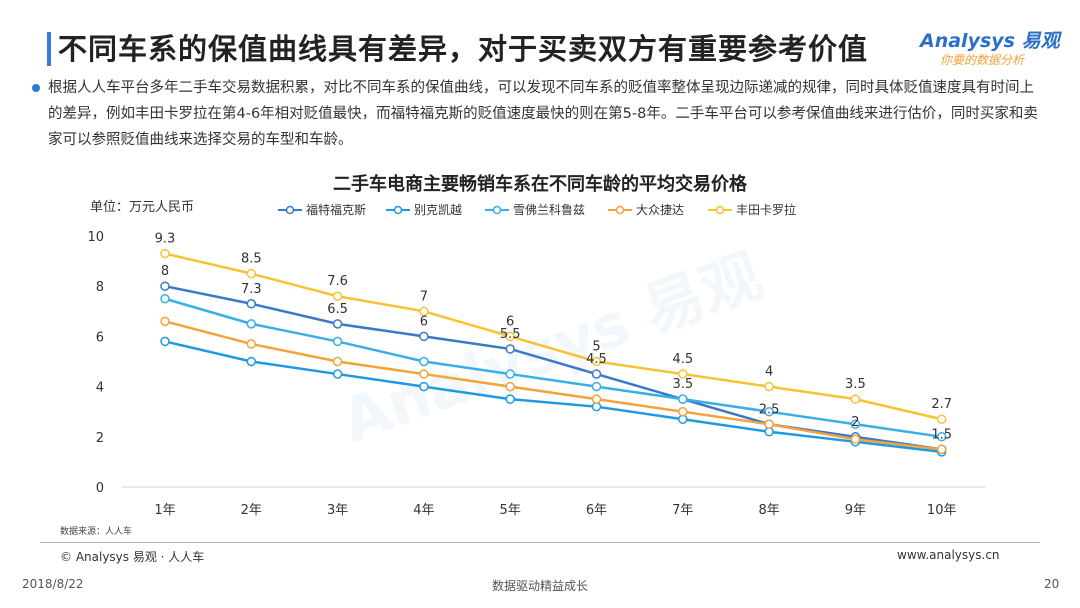  I want to click on logo-sub-text: 你要的数据分析, so click(982, 60).